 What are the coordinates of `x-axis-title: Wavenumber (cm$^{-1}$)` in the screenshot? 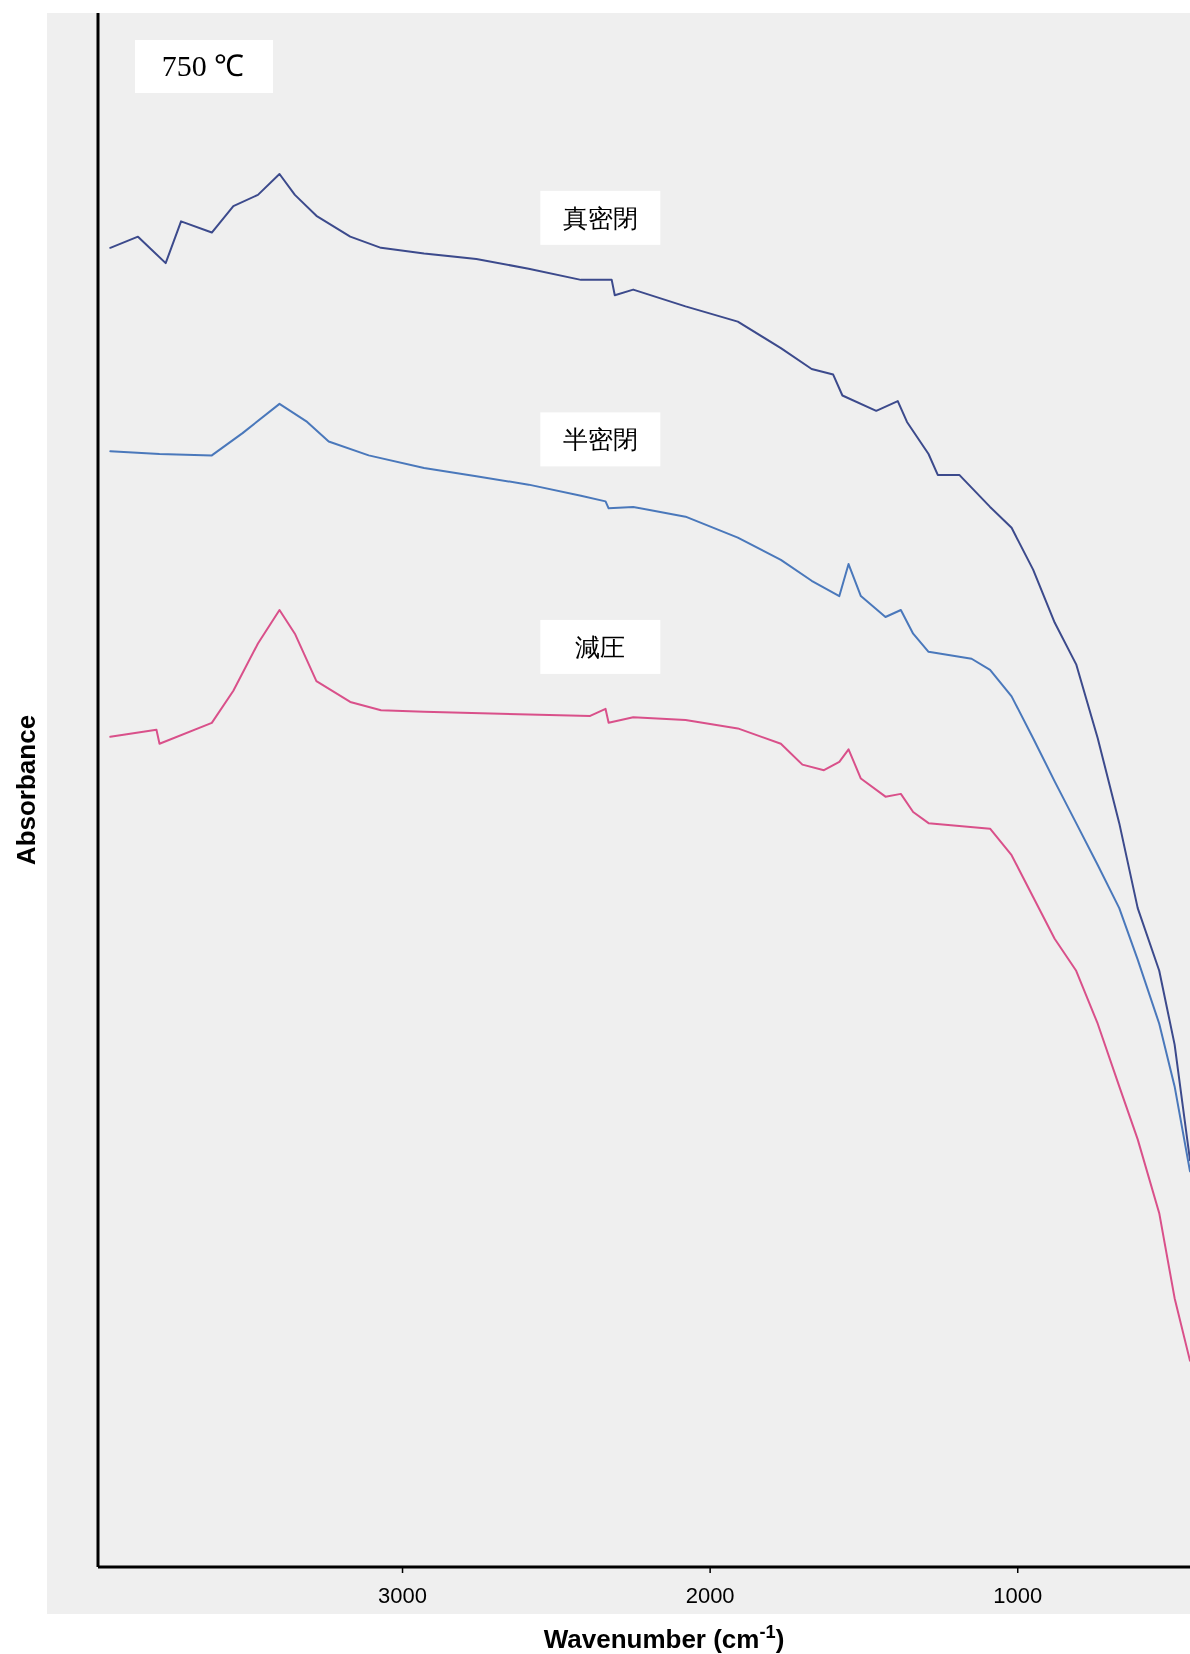 It's located at (664, 1638).